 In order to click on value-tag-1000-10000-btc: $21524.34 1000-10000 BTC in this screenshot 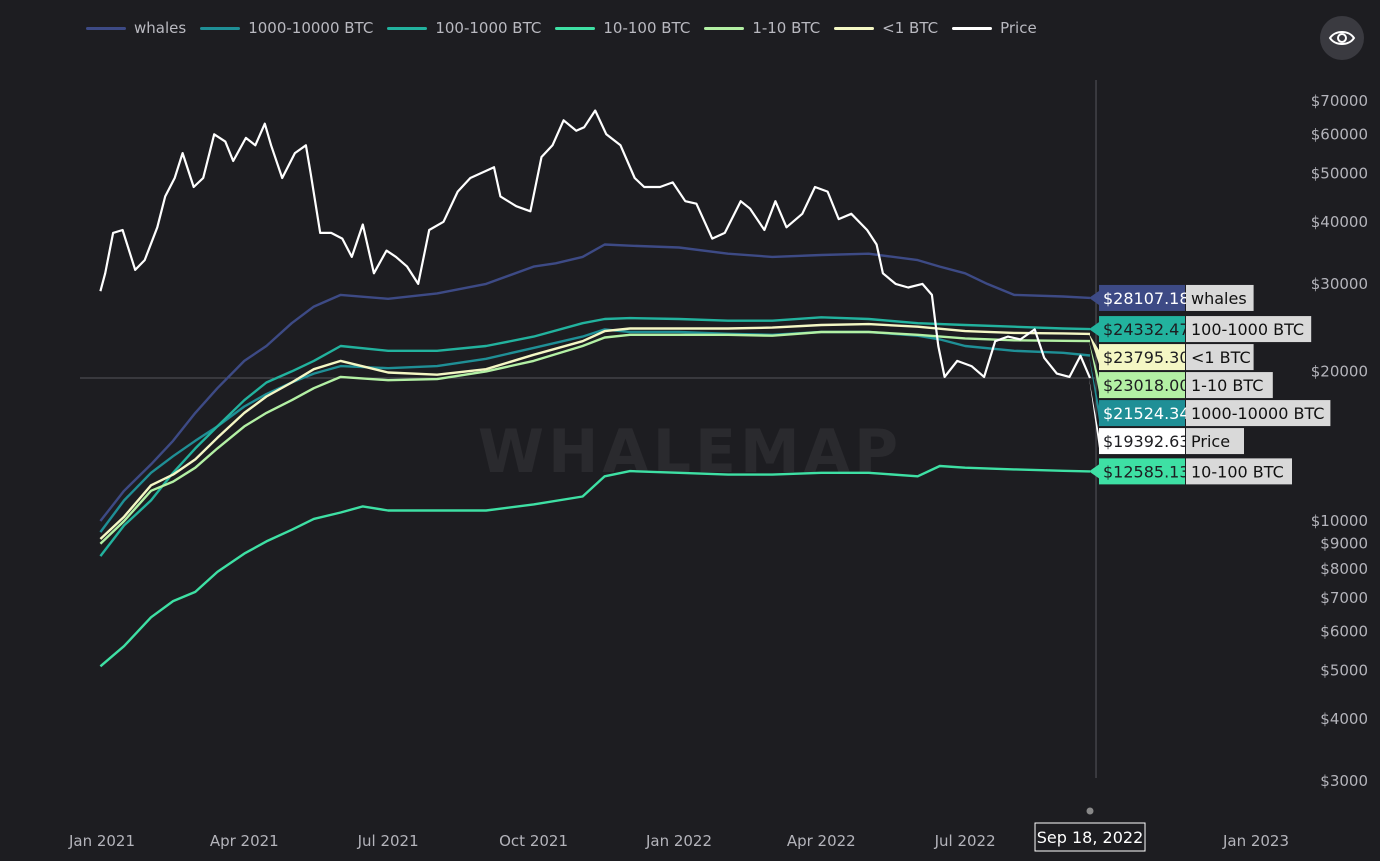, I will do `click(1210, 391)`.